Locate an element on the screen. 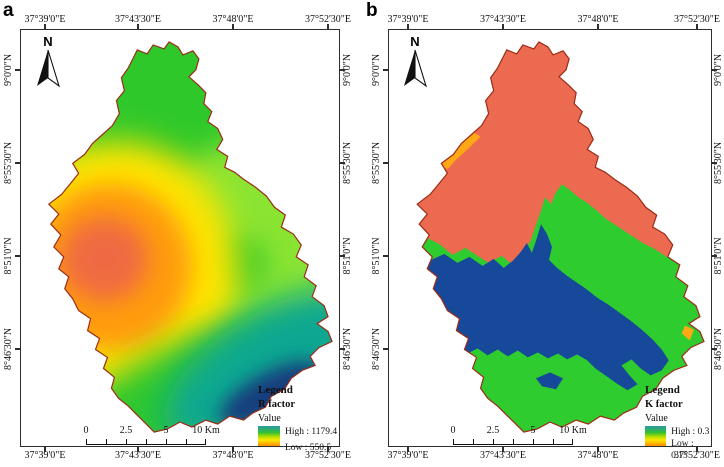 This screenshot has height=467, width=724. k-class-orange-patch is located at coordinates (687, 333).